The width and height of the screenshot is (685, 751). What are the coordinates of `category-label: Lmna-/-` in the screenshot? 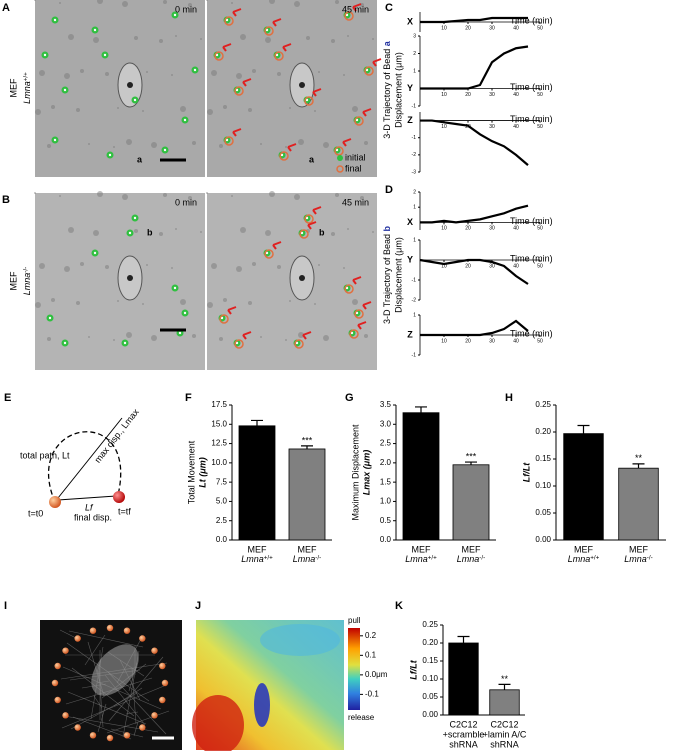 It's located at (471, 559).